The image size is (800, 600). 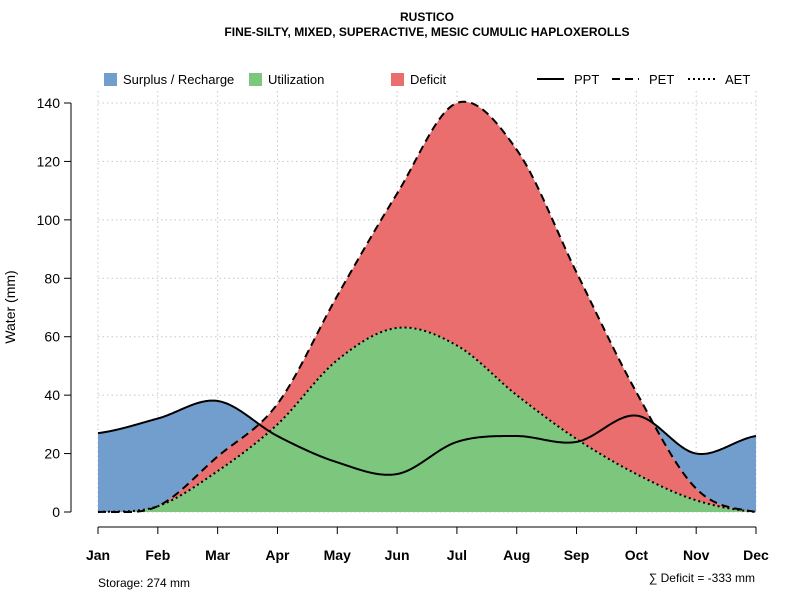 What do you see at coordinates (296, 79) in the screenshot?
I see `legend-label: Utilization` at bounding box center [296, 79].